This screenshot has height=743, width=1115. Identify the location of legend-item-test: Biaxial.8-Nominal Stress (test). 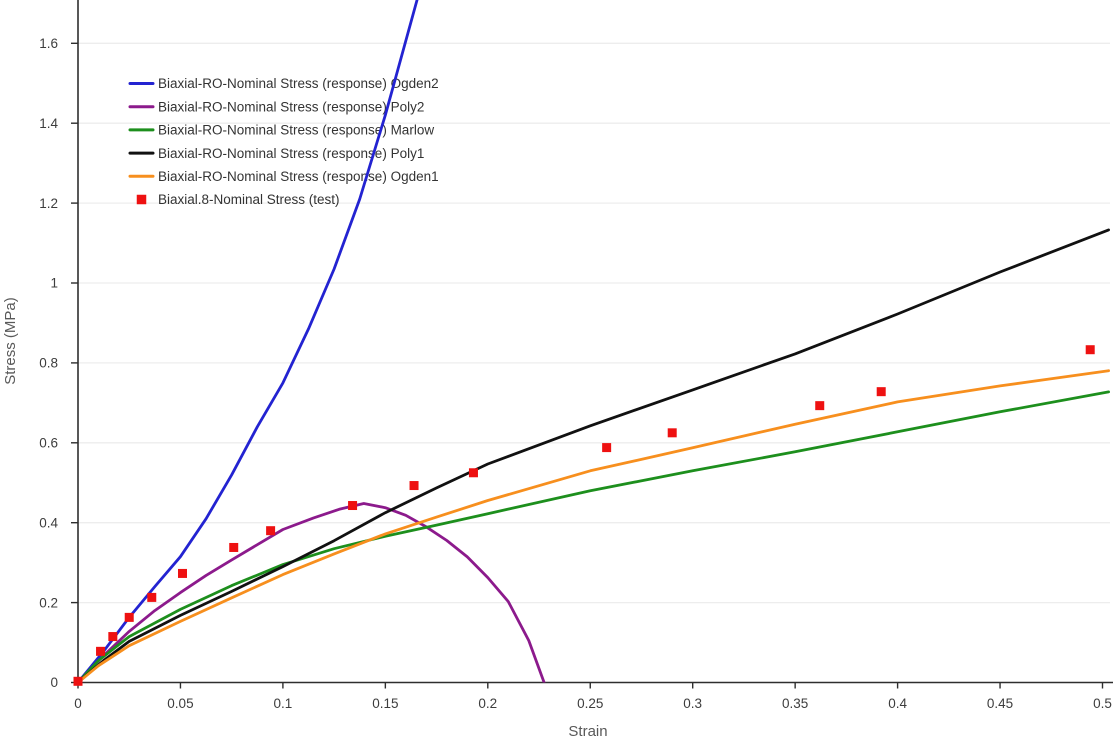
(238, 199).